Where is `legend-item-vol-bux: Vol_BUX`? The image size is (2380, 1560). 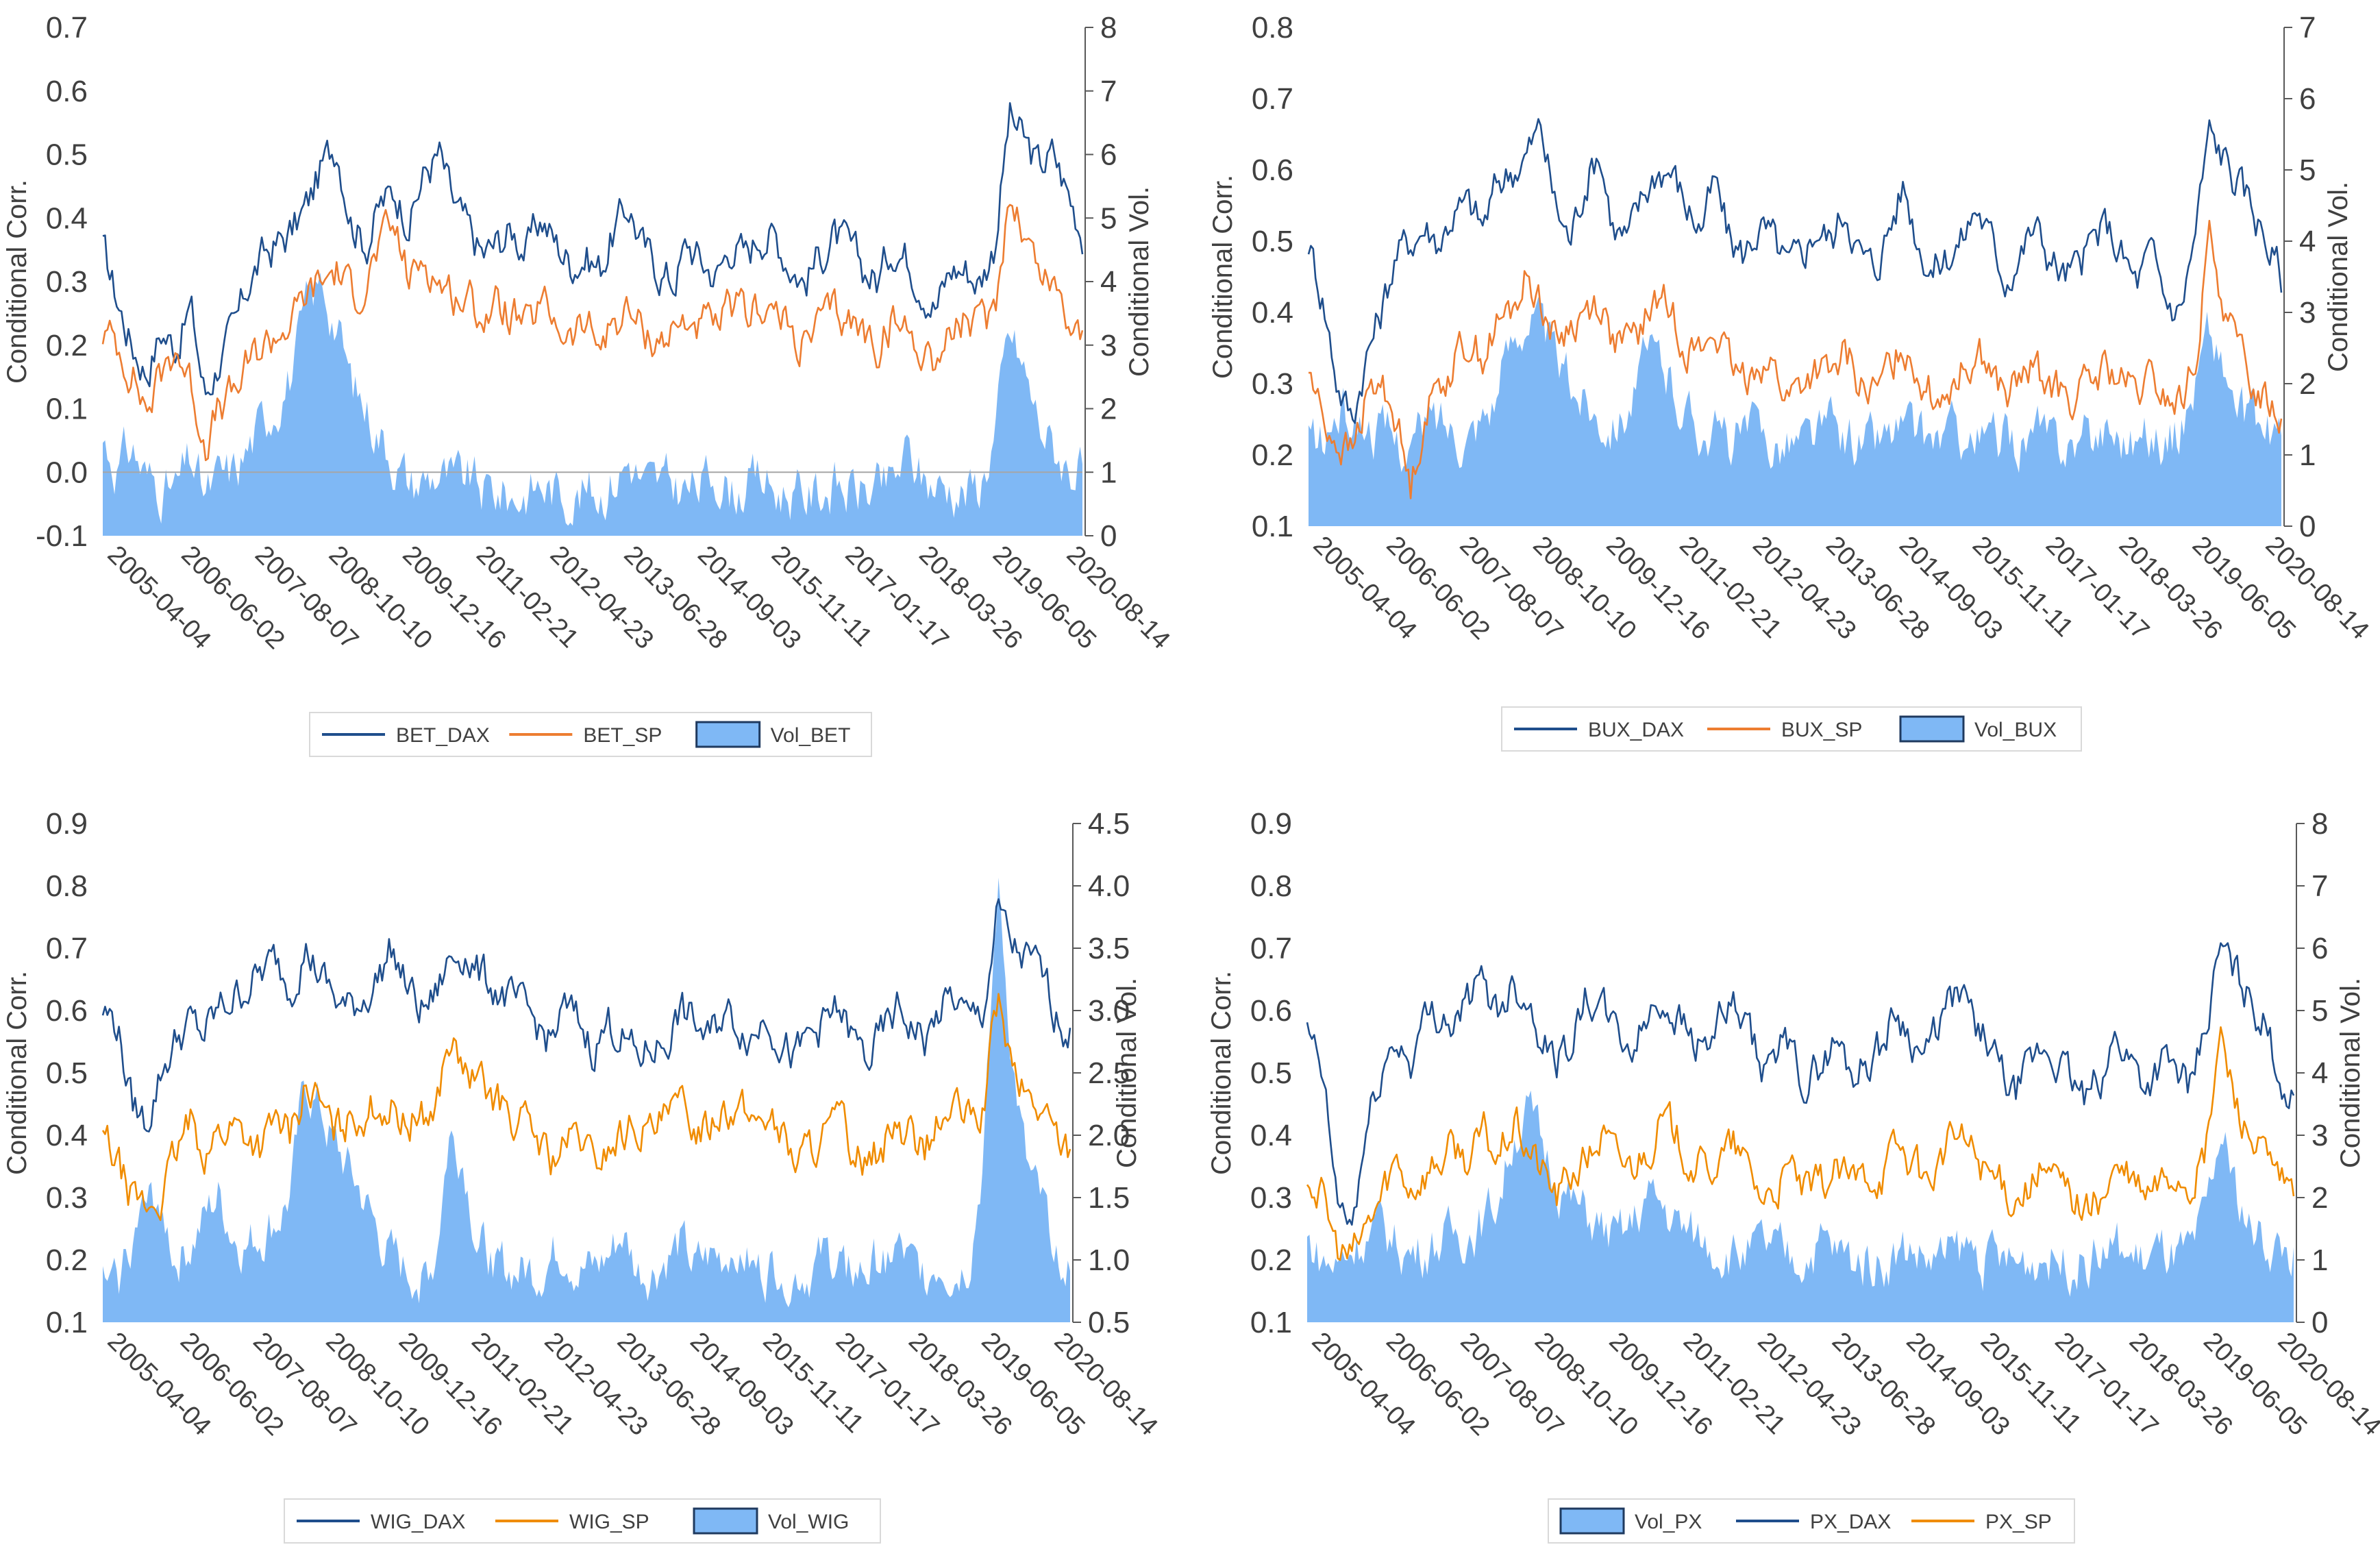
legend-item-vol-bux: Vol_BUX is located at coordinates (1978, 729).